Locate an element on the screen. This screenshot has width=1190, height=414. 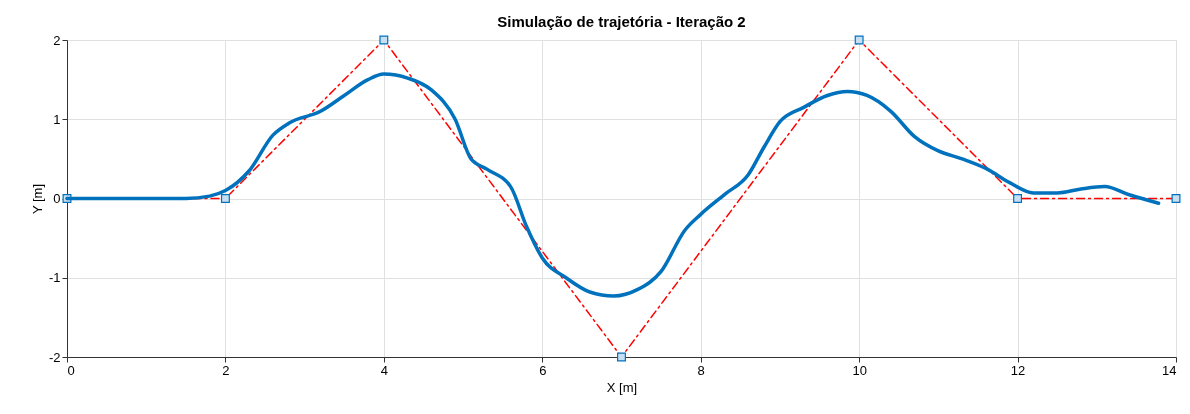
x-tick-label: 0 is located at coordinates (71, 370).